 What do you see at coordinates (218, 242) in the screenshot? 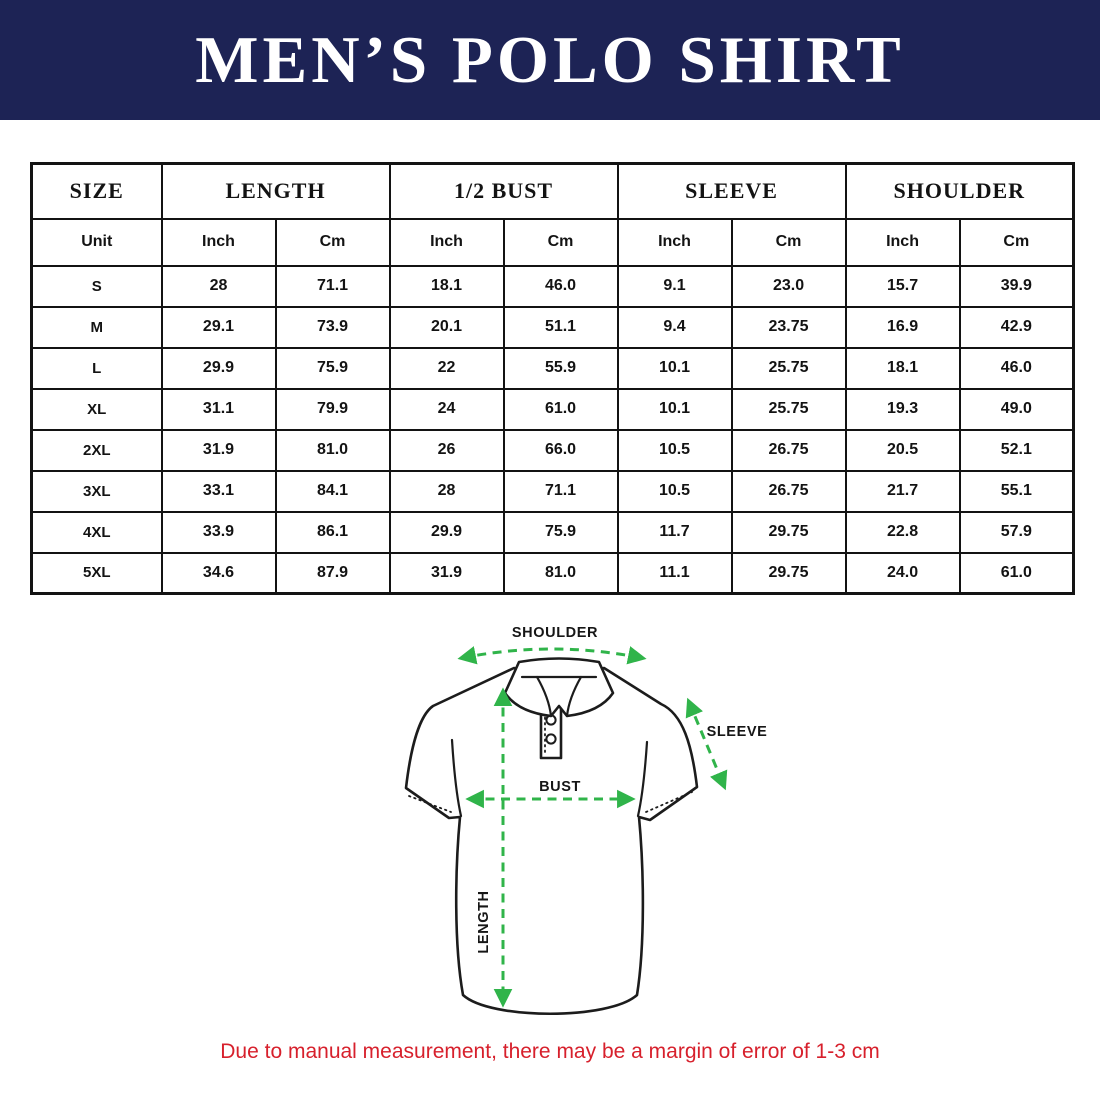
I see `unit-header-inch-1: Inch` at bounding box center [218, 242].